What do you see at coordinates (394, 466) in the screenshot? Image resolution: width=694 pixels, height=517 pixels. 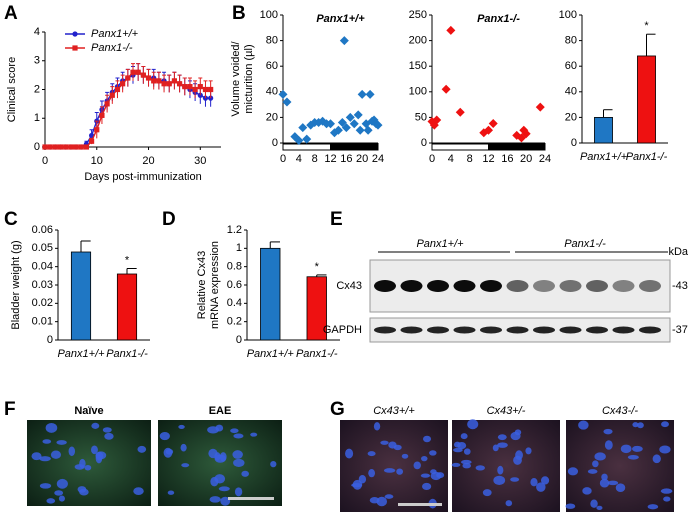 I see `micrograph` at bounding box center [394, 466].